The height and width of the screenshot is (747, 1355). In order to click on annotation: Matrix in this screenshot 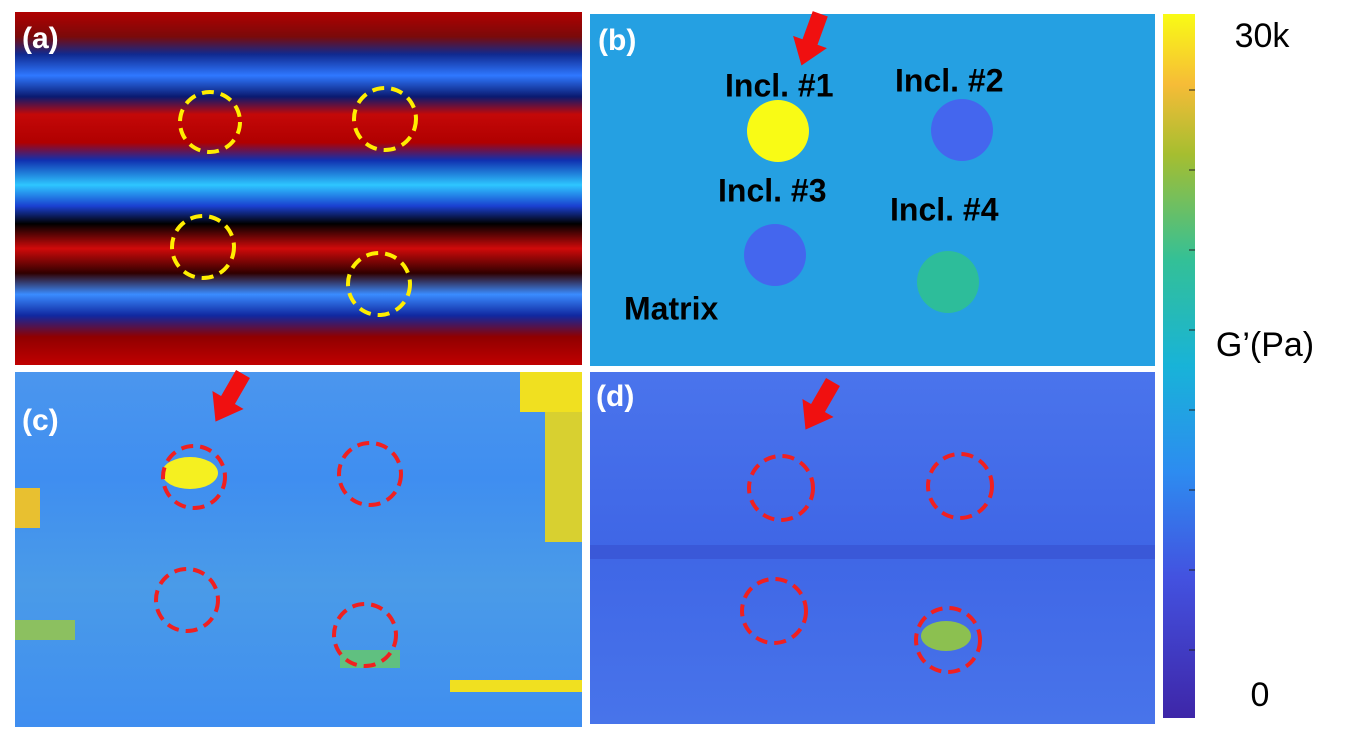, I will do `click(671, 308)`.